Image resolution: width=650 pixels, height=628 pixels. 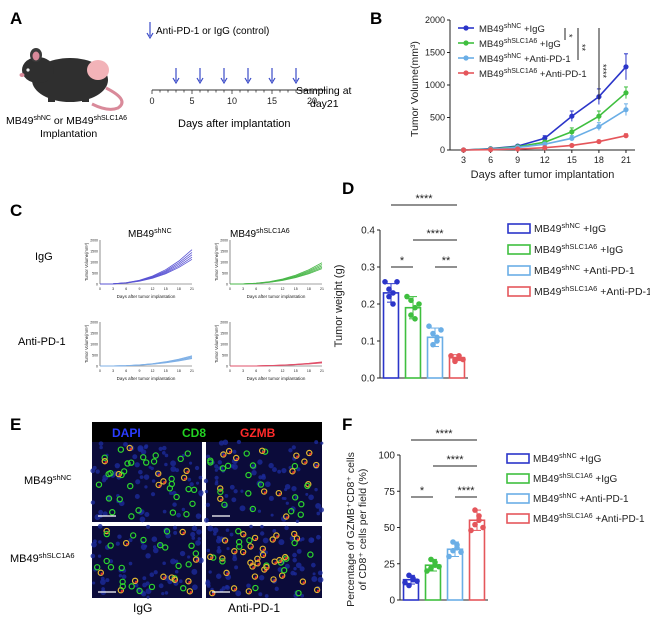 What do you see at coordinates (368, 305) in the screenshot?
I see `bar-y-tick-label: 0.2` at bounding box center [368, 305].